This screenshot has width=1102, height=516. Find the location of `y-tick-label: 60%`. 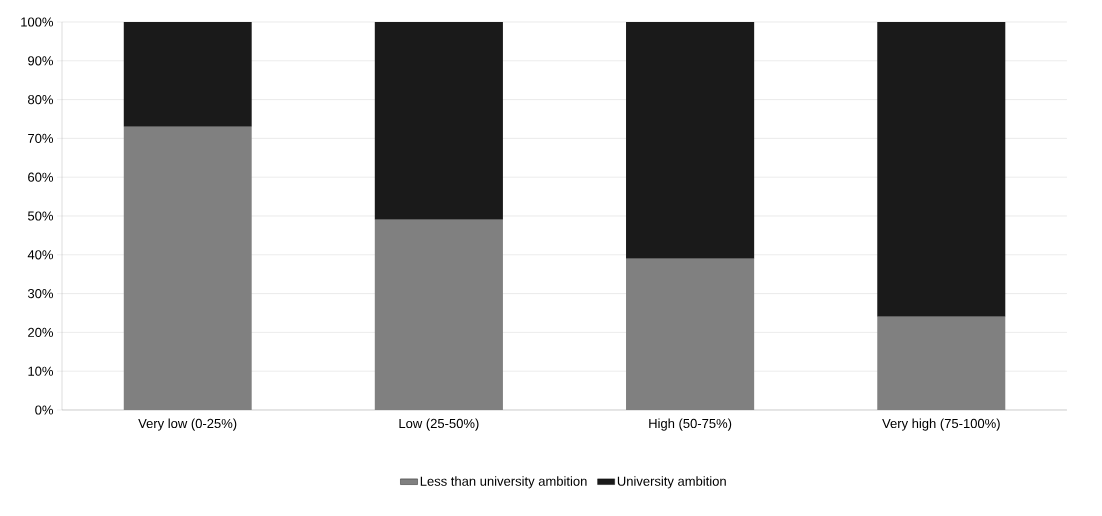

y-tick-label: 60% is located at coordinates (41, 177).